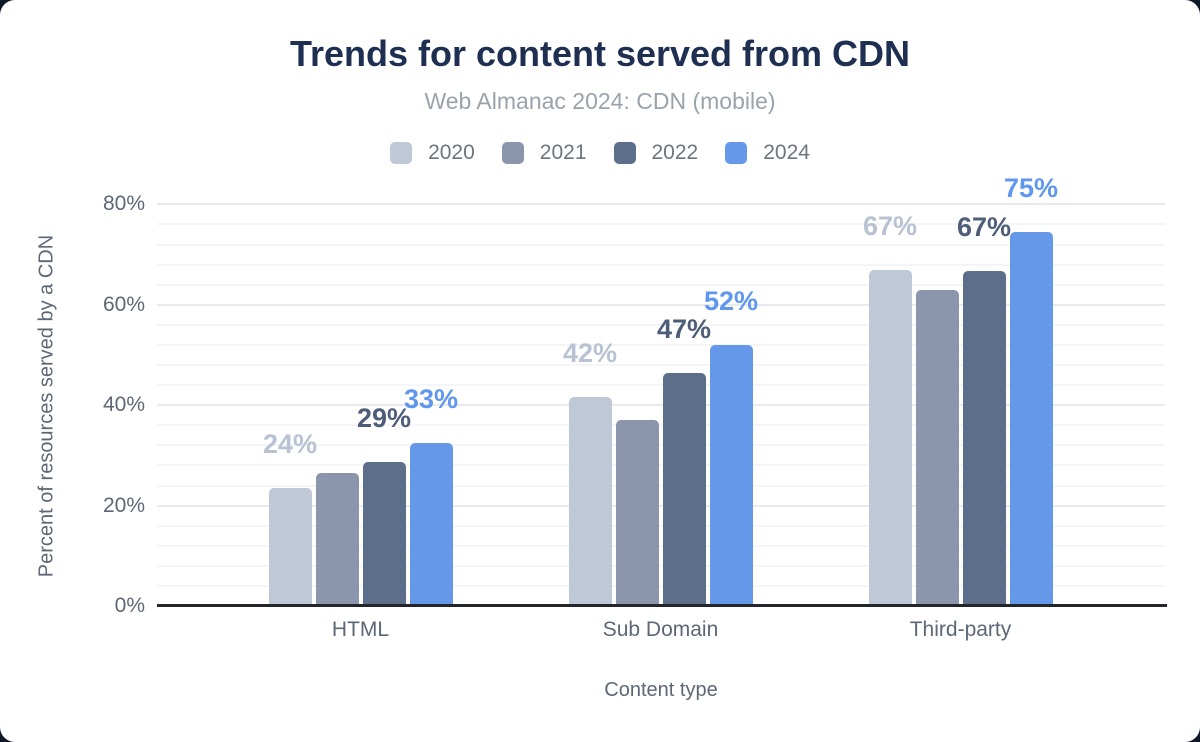  What do you see at coordinates (123, 204) in the screenshot?
I see `y-tick-label: 80%` at bounding box center [123, 204].